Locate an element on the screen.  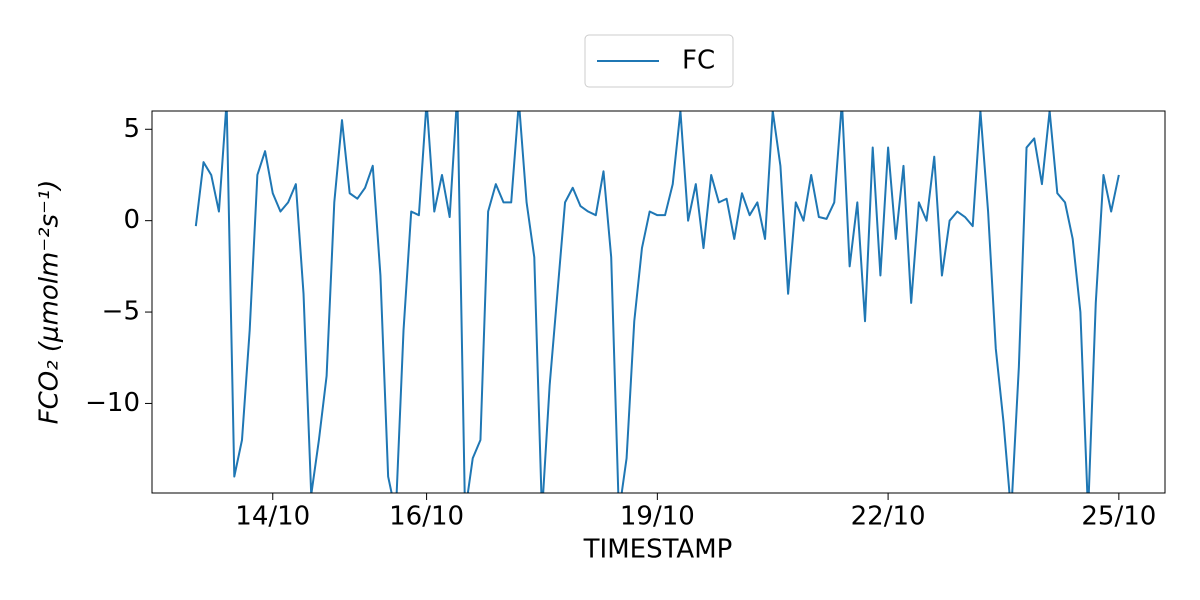
x-tick-label: 16/10 is located at coordinates (426, 517).